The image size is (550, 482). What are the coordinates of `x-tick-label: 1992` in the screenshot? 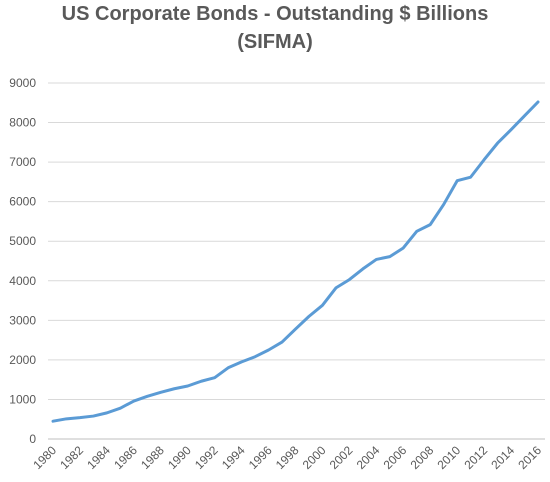 It's located at (206, 457).